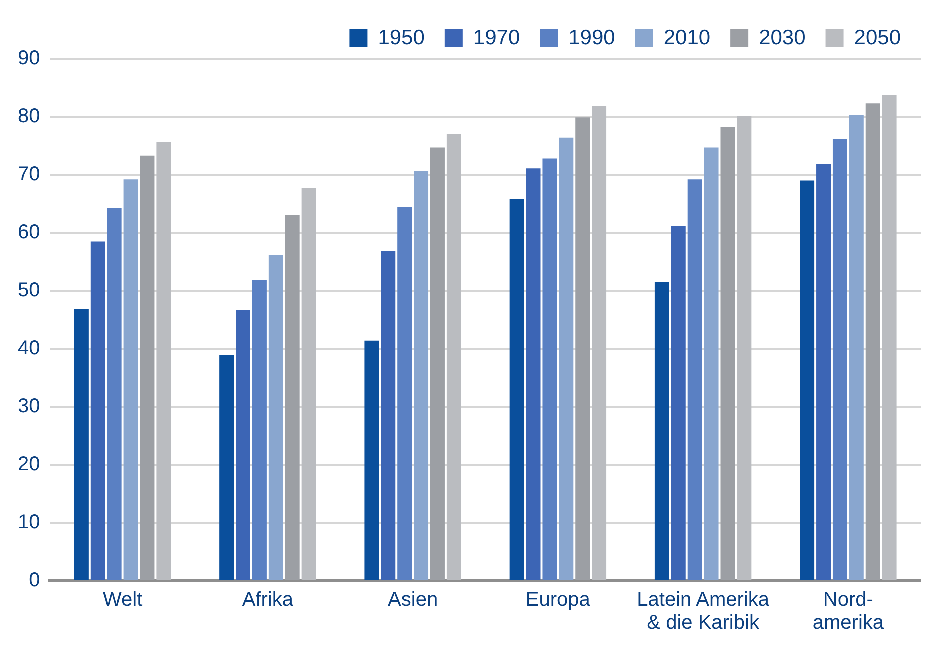 This screenshot has width=933, height=651. What do you see at coordinates (848, 611) in the screenshot?
I see `x-tick-label: Nord- amerika` at bounding box center [848, 611].